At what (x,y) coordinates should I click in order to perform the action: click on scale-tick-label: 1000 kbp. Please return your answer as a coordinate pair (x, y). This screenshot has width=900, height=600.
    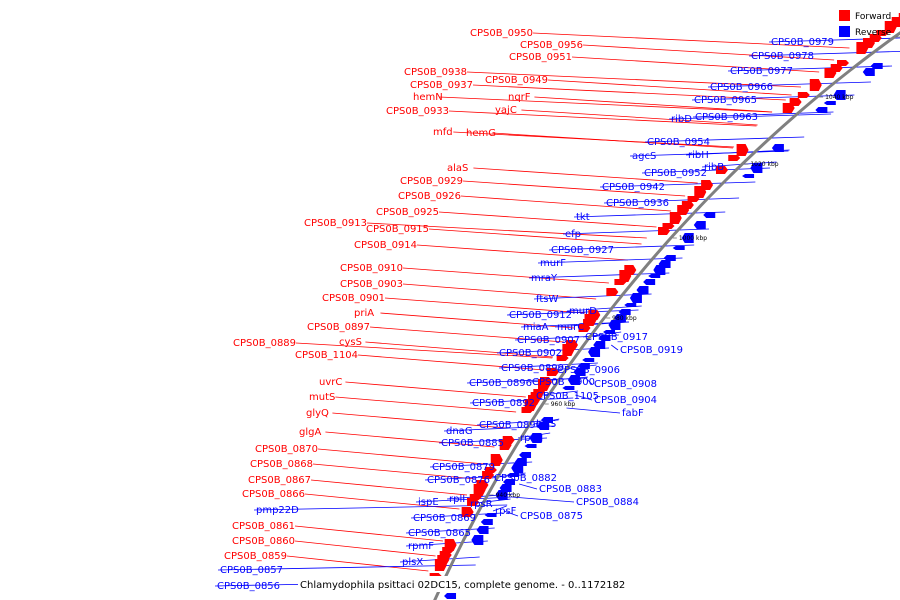
    Looking at the image, I should click on (693, 238).